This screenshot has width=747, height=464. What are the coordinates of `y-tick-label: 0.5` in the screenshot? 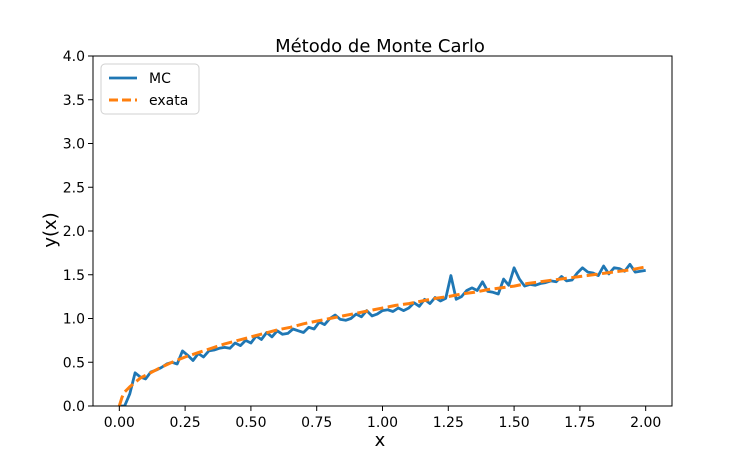 It's located at (74, 363).